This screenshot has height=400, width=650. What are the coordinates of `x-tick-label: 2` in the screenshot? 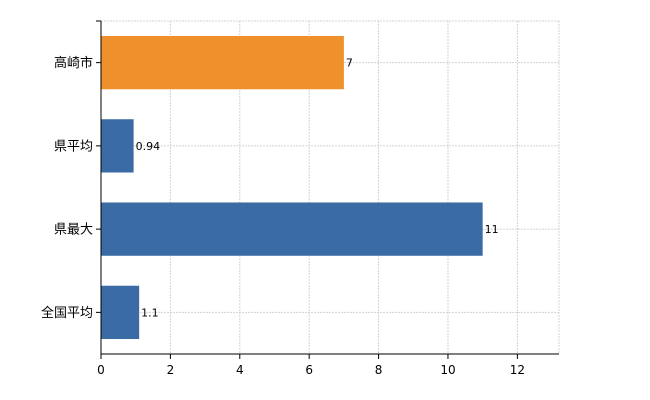 It's located at (171, 370).